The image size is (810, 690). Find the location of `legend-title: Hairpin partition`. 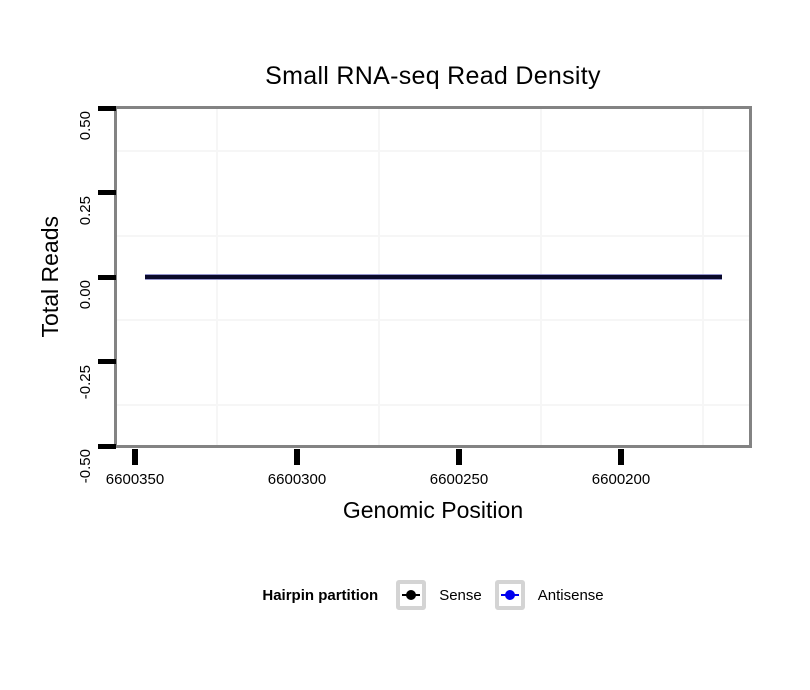

legend-title: Hairpin partition is located at coordinates (320, 595).